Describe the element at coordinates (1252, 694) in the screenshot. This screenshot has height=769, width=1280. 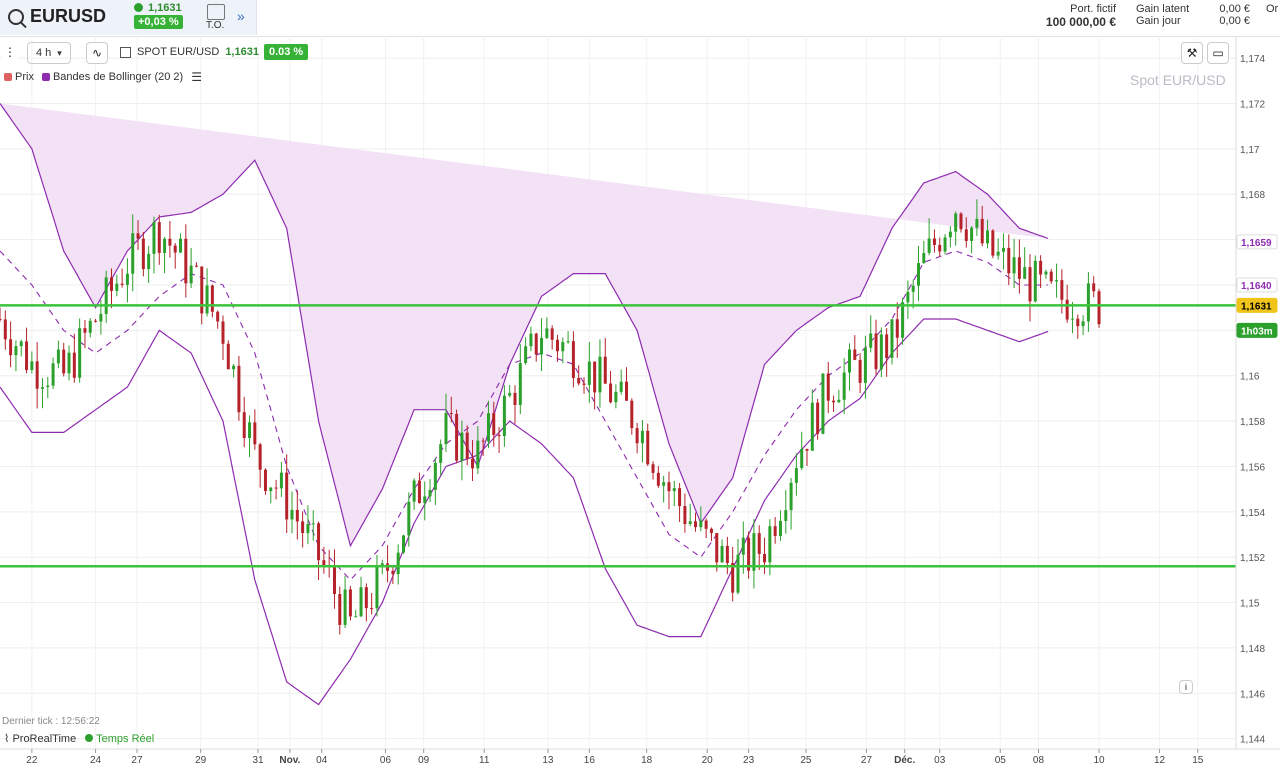
I see `y-tick-label: 1,146` at that location.